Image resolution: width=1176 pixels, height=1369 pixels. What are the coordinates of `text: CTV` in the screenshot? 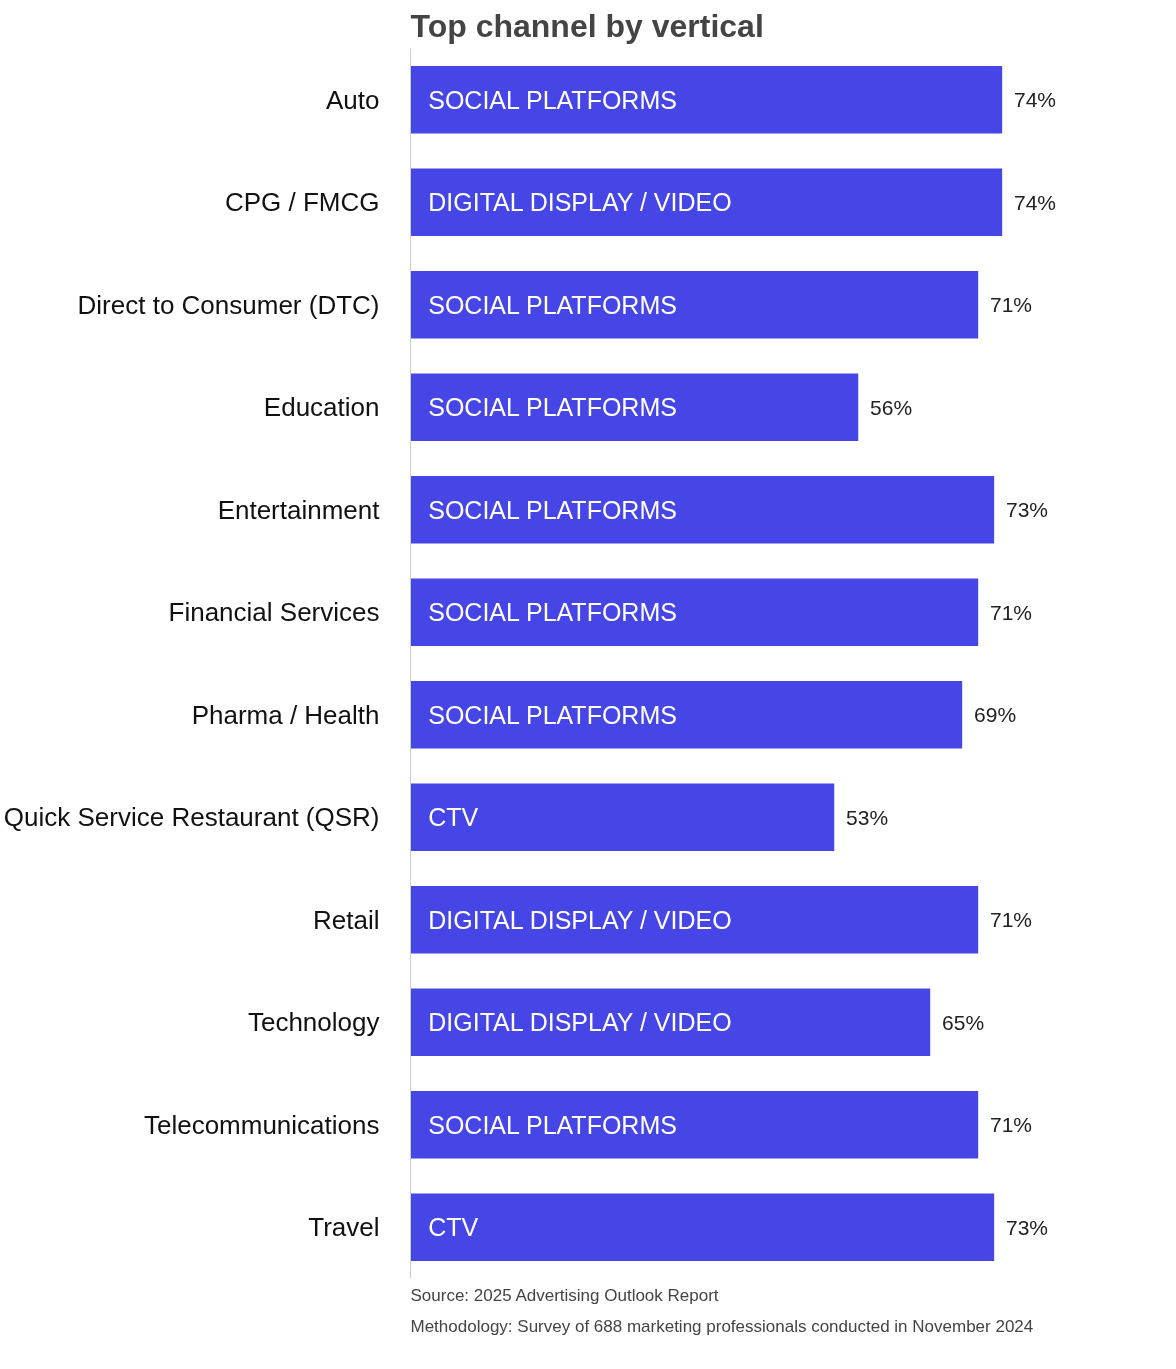 It's located at (453, 1227).